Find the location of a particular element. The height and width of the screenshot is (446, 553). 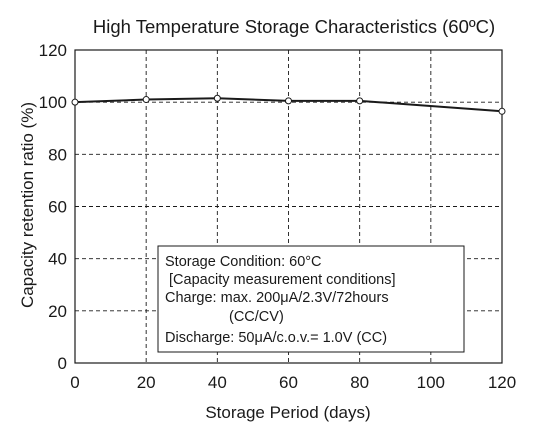

x-tick-labels: 0 20 40 60 80 100 120 is located at coordinates (293, 382).